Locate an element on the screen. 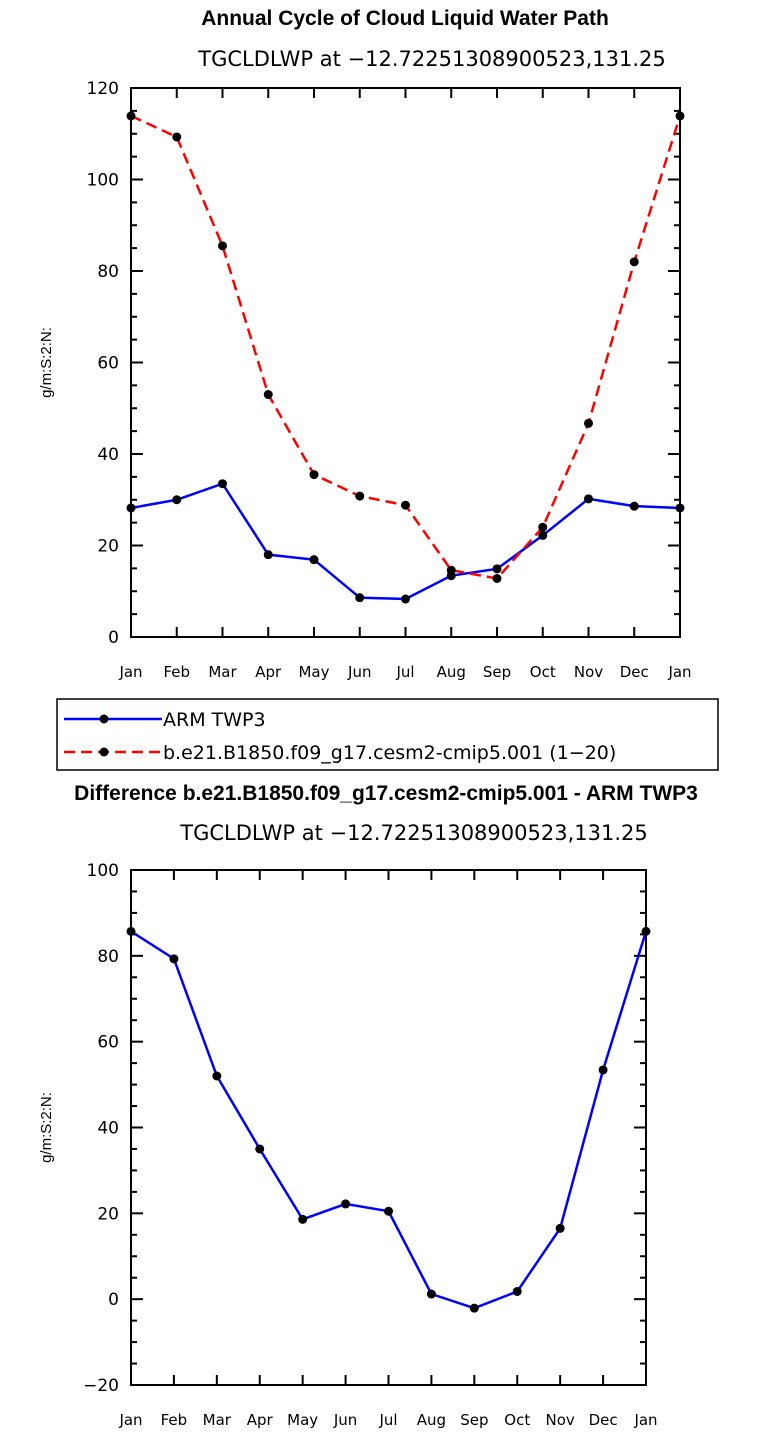 This screenshot has height=1434, width=777. chart1-xtick-label: Feb is located at coordinates (176, 672).